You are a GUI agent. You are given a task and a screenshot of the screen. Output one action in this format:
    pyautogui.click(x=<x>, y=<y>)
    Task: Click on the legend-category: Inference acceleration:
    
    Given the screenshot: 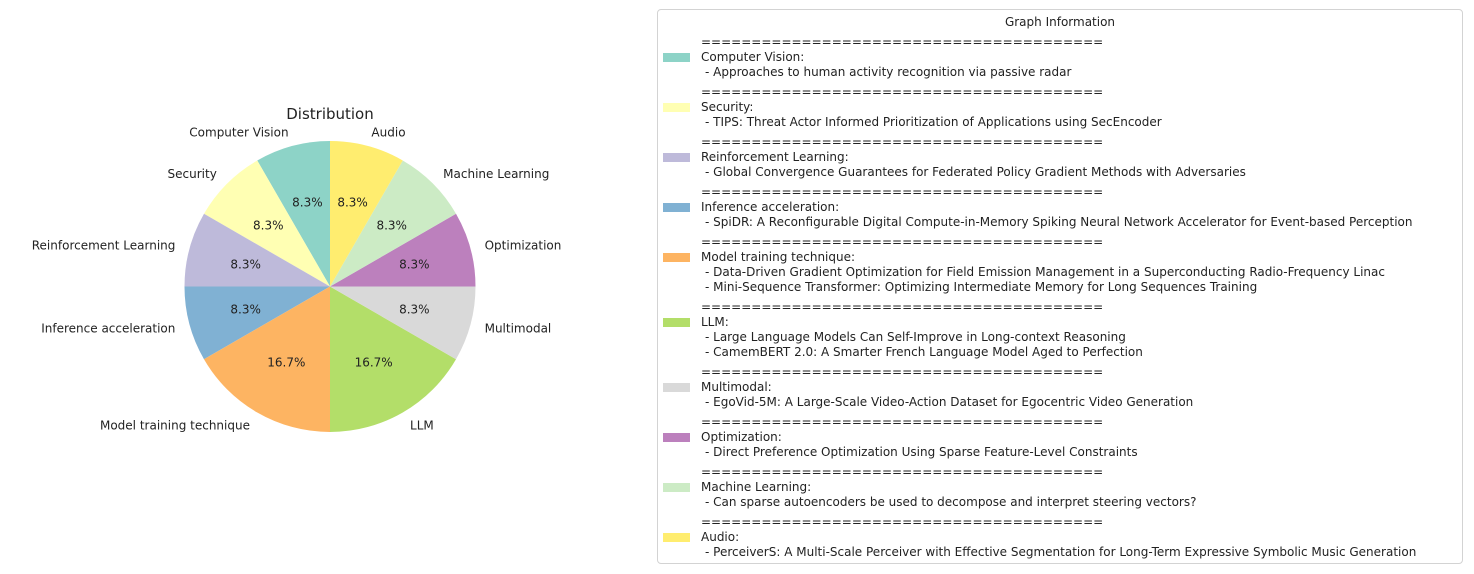 What is the action you would take?
    pyautogui.click(x=770, y=207)
    